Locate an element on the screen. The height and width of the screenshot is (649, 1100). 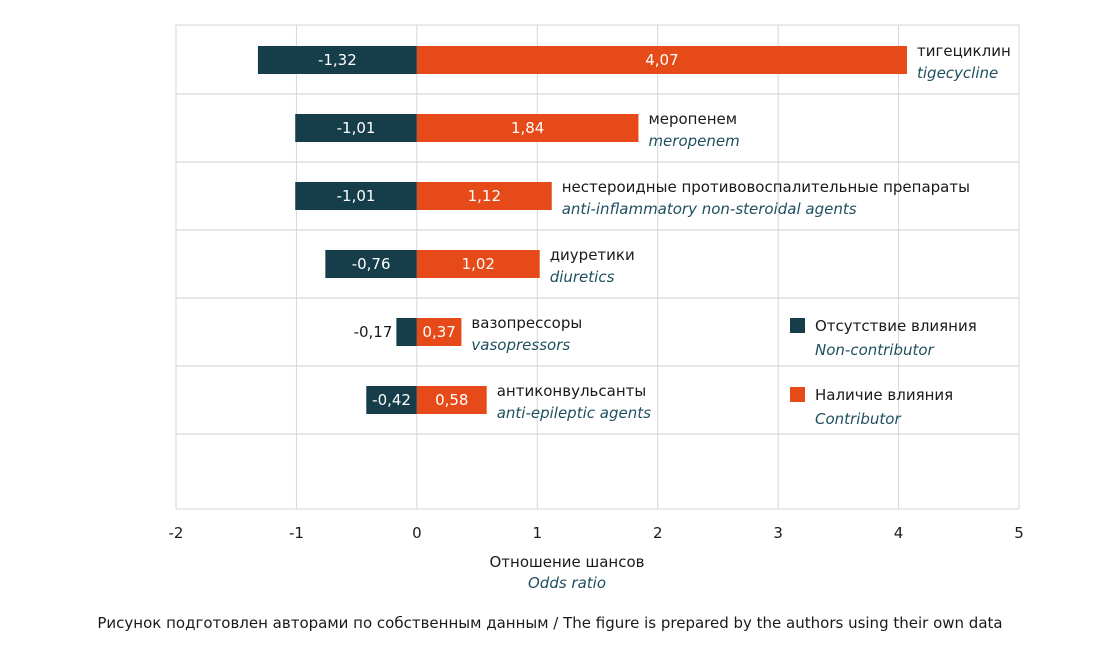
x-tick-label: 5 is located at coordinates (1019, 533).